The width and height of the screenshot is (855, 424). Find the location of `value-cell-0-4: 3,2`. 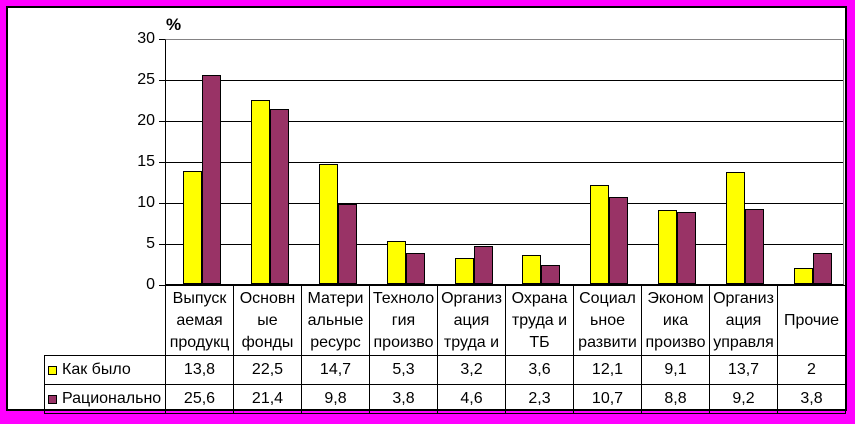

value-cell-0-4: 3,2 is located at coordinates (471, 370).